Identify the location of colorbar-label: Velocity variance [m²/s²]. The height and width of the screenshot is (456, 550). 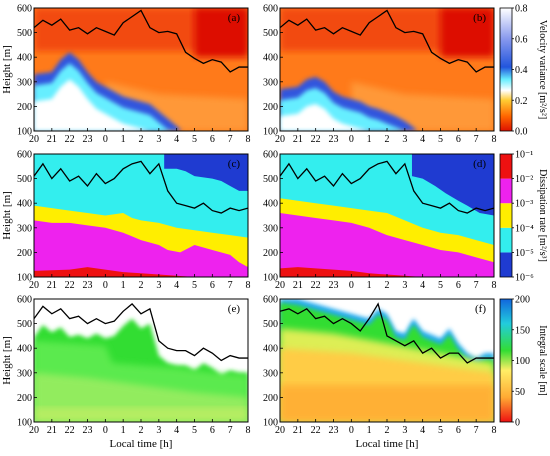
(542, 69).